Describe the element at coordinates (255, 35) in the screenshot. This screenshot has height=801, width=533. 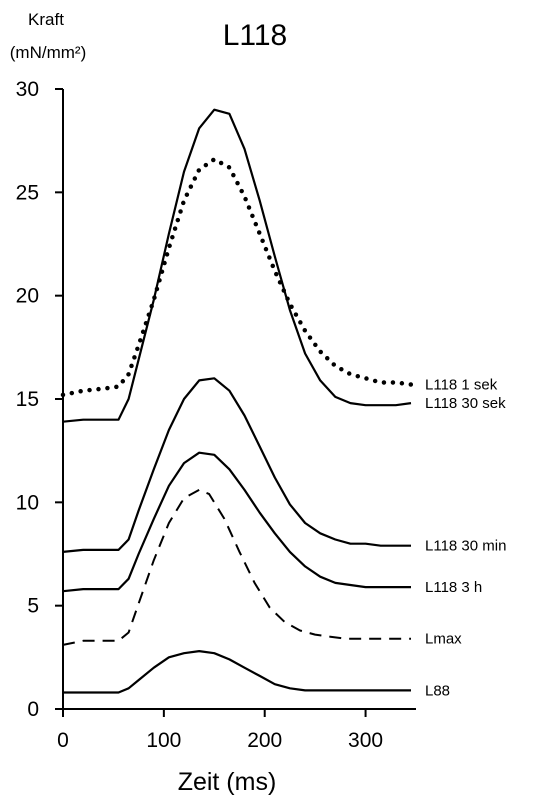
I see `chart-title: L118` at that location.